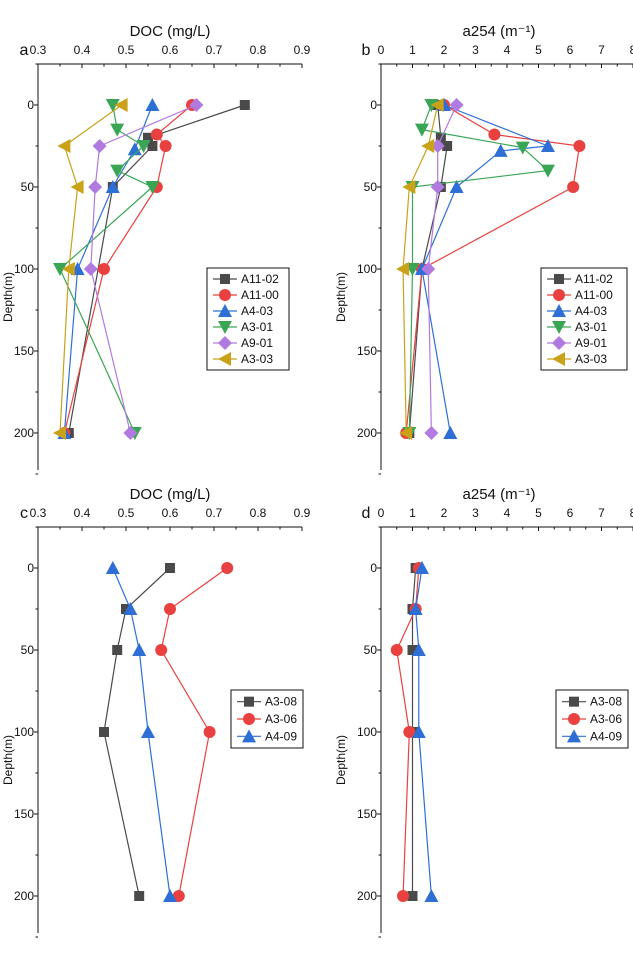 The height and width of the screenshot is (955, 633). I want to click on panel-label: a, so click(24, 50).